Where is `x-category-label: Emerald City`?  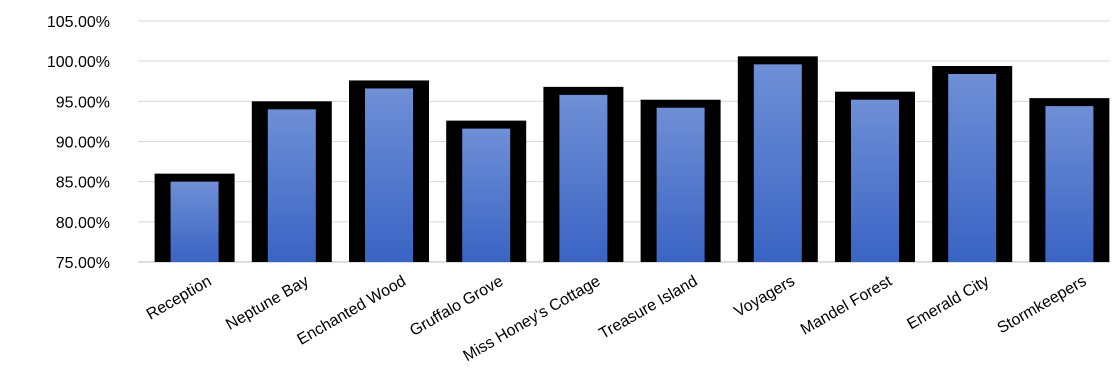
x-category-label: Emerald City is located at coordinates (948, 303).